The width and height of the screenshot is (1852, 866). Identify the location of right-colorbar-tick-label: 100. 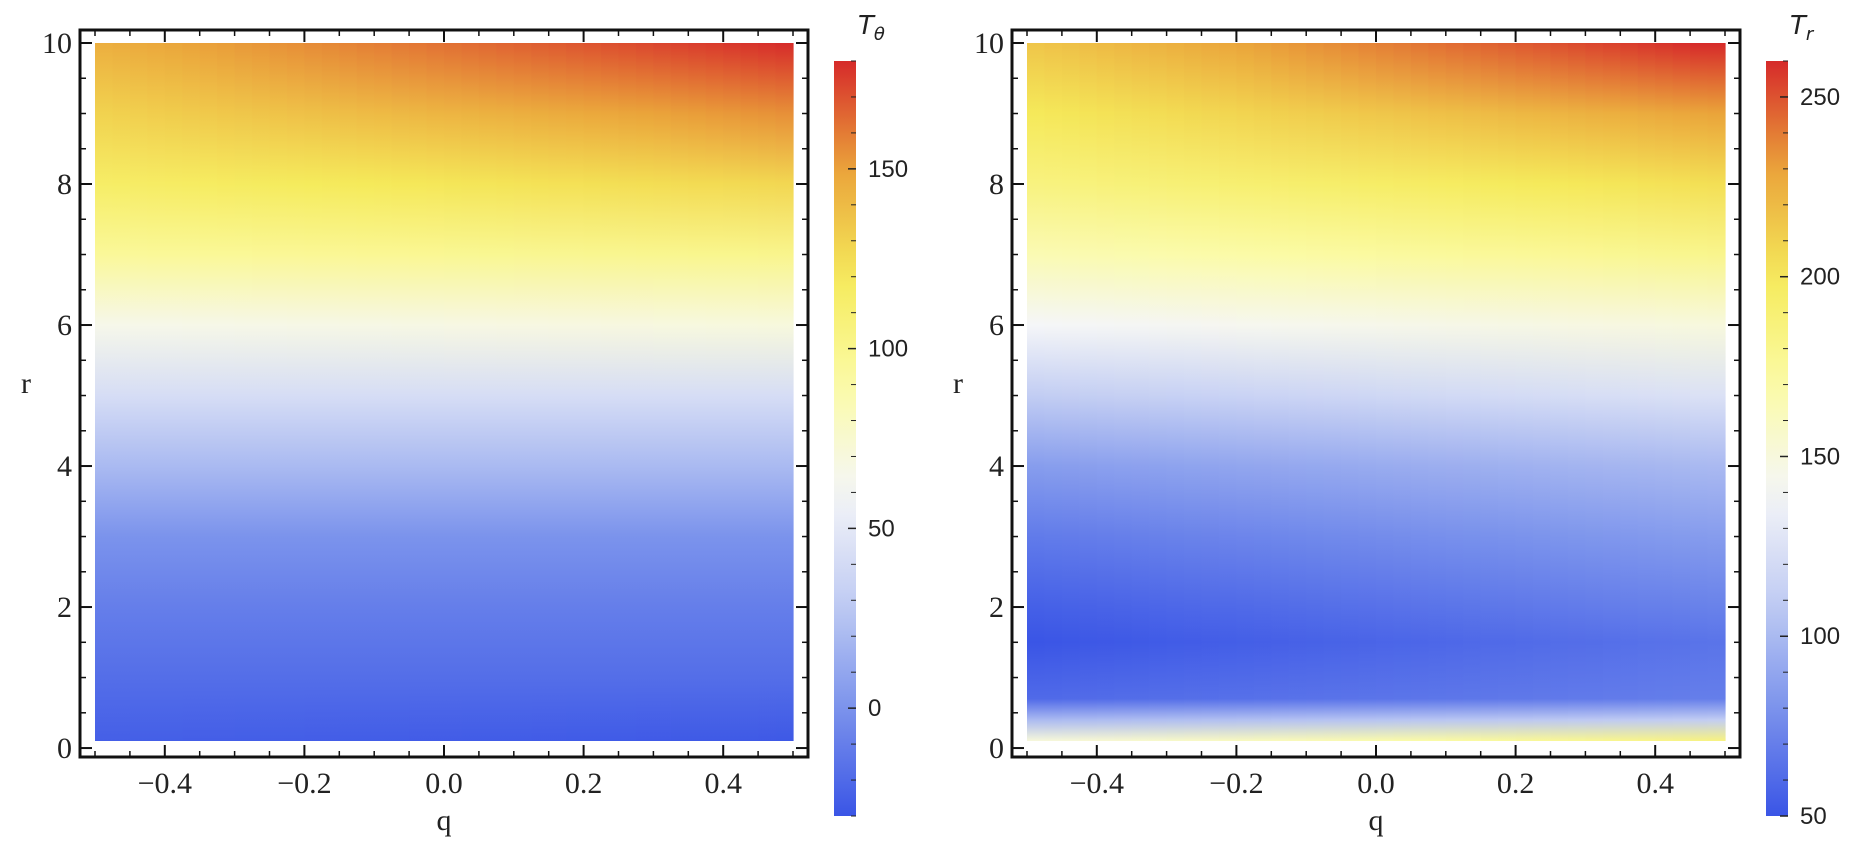
(1820, 636).